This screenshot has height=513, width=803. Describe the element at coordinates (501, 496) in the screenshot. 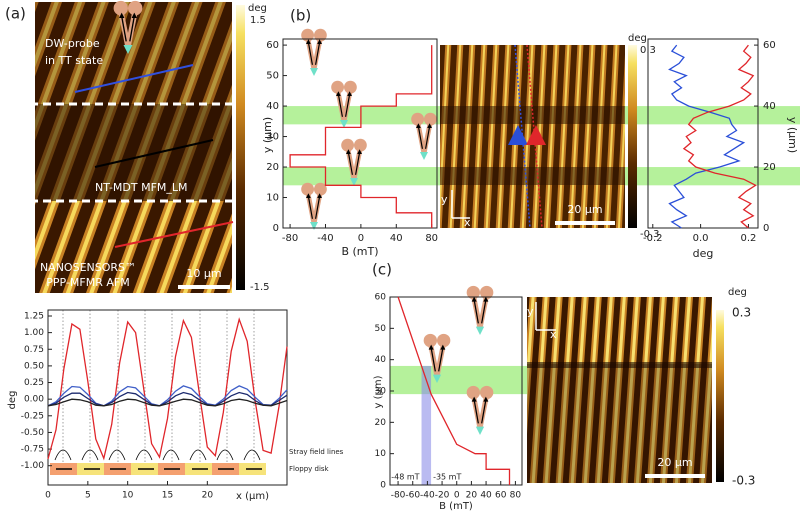

I see `x-tick-label: 60` at that location.